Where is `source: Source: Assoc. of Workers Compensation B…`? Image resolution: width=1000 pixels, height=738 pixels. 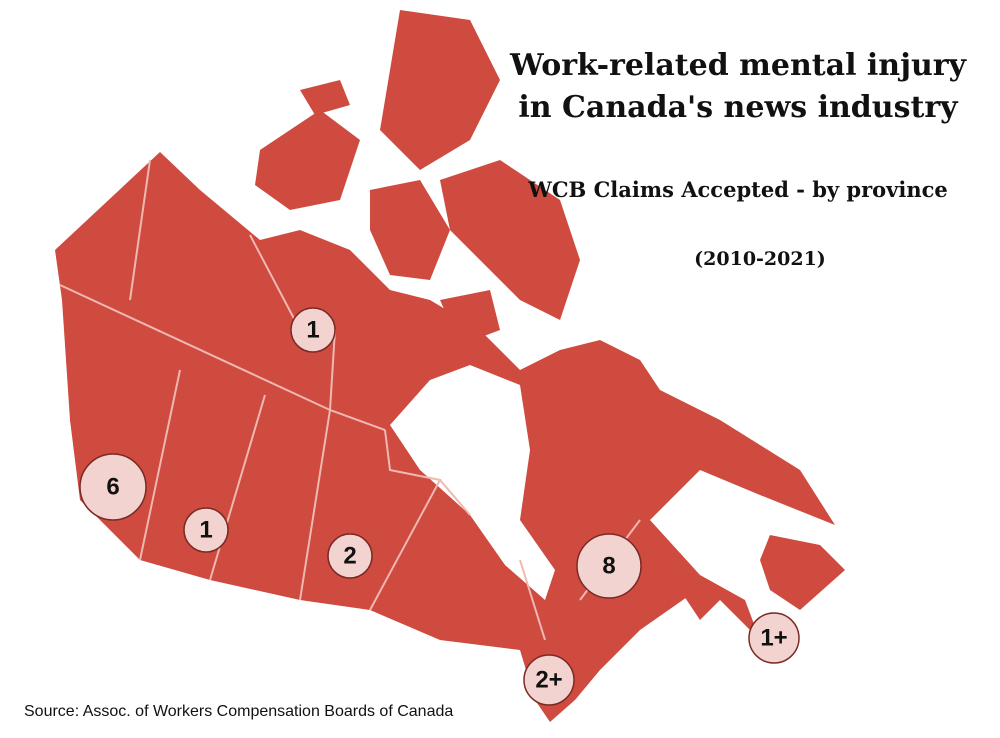
source: Source: Assoc. of Workers Compensation B… is located at coordinates (238, 711).